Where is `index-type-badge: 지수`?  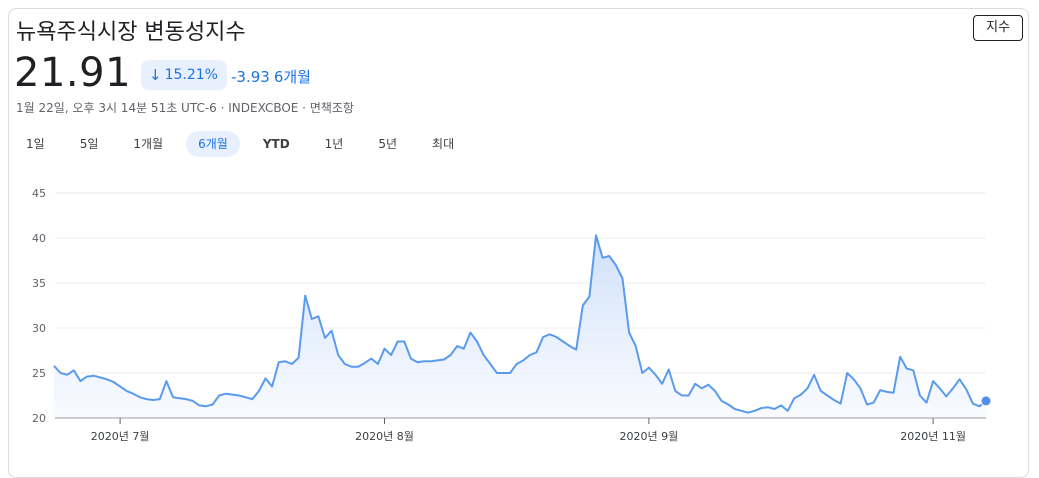
index-type-badge: 지수 is located at coordinates (998, 28).